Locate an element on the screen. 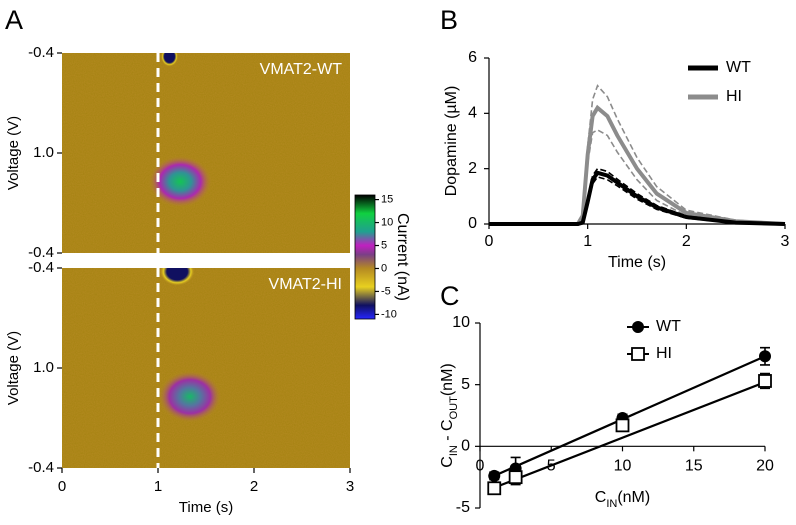  y-axis-label: Dopamine (µM) is located at coordinates (451, 141).